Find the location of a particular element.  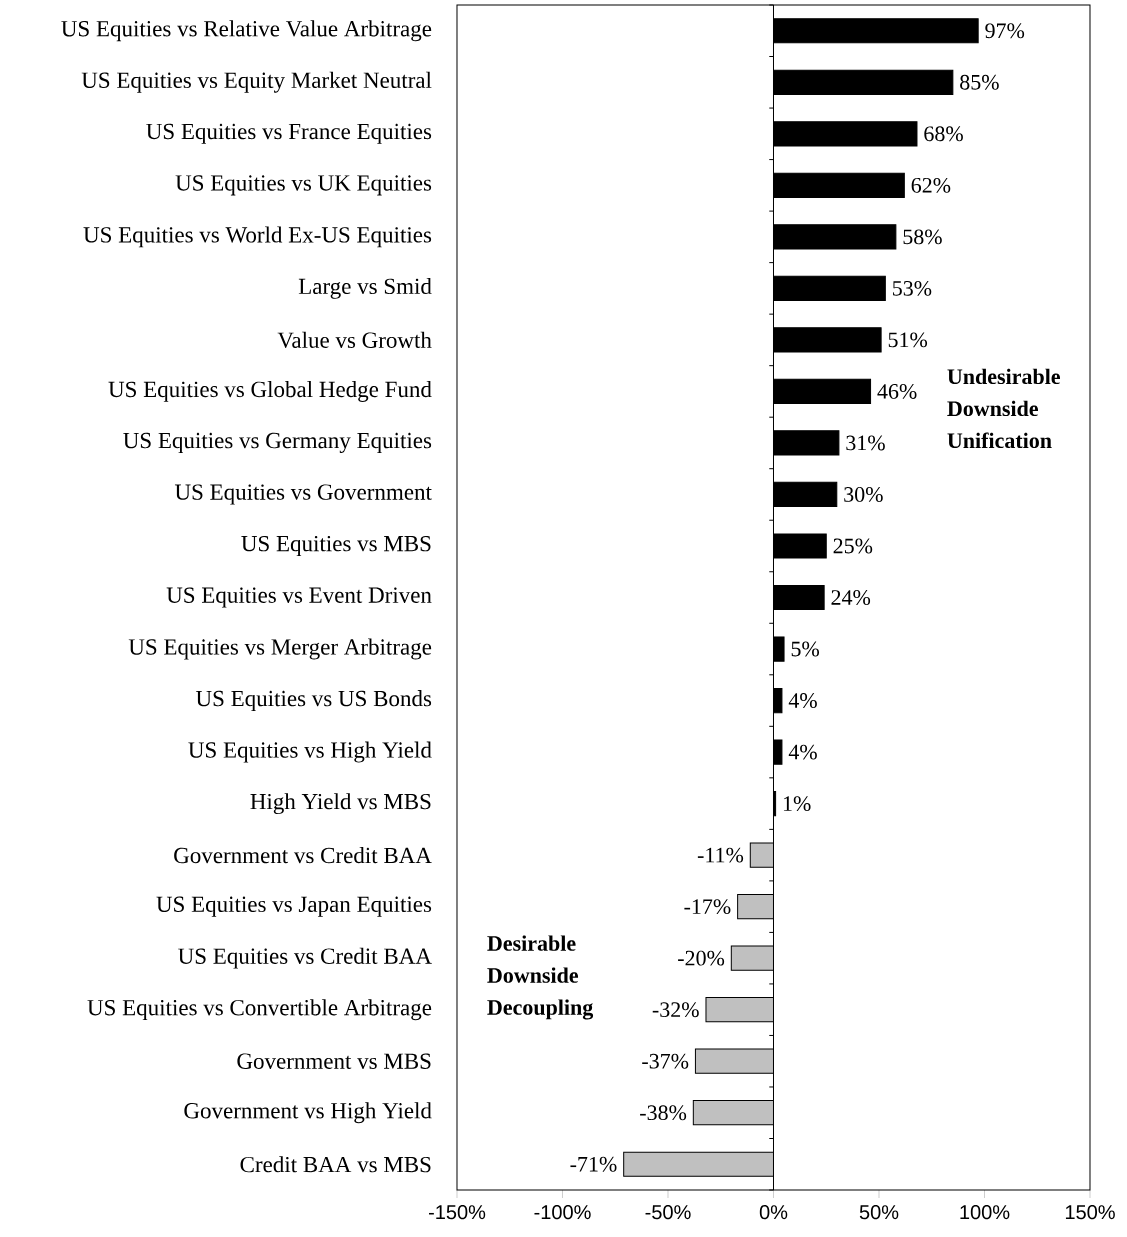

y-tick-label: US Equities vs Government is located at coordinates (303, 494).